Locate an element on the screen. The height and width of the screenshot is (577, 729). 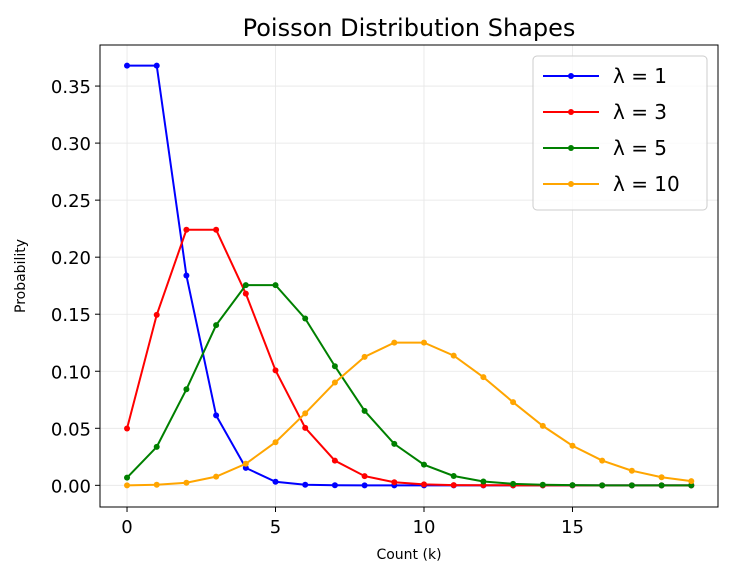
x-tick-label: 0 is located at coordinates (126, 527).